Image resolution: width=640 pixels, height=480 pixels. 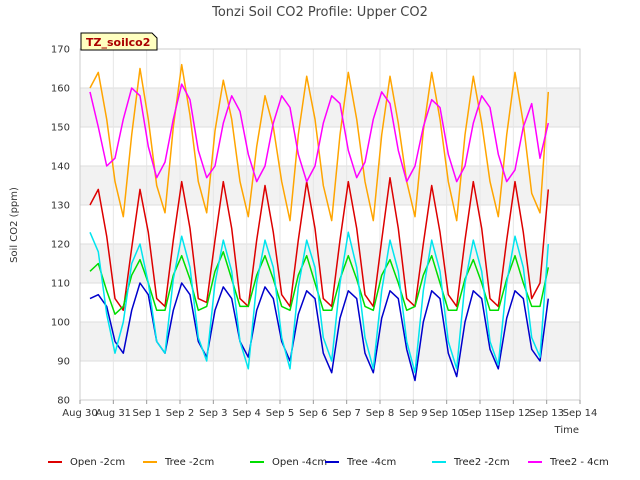 I want to click on y-tick-label: 170, so click(x=60, y=50).